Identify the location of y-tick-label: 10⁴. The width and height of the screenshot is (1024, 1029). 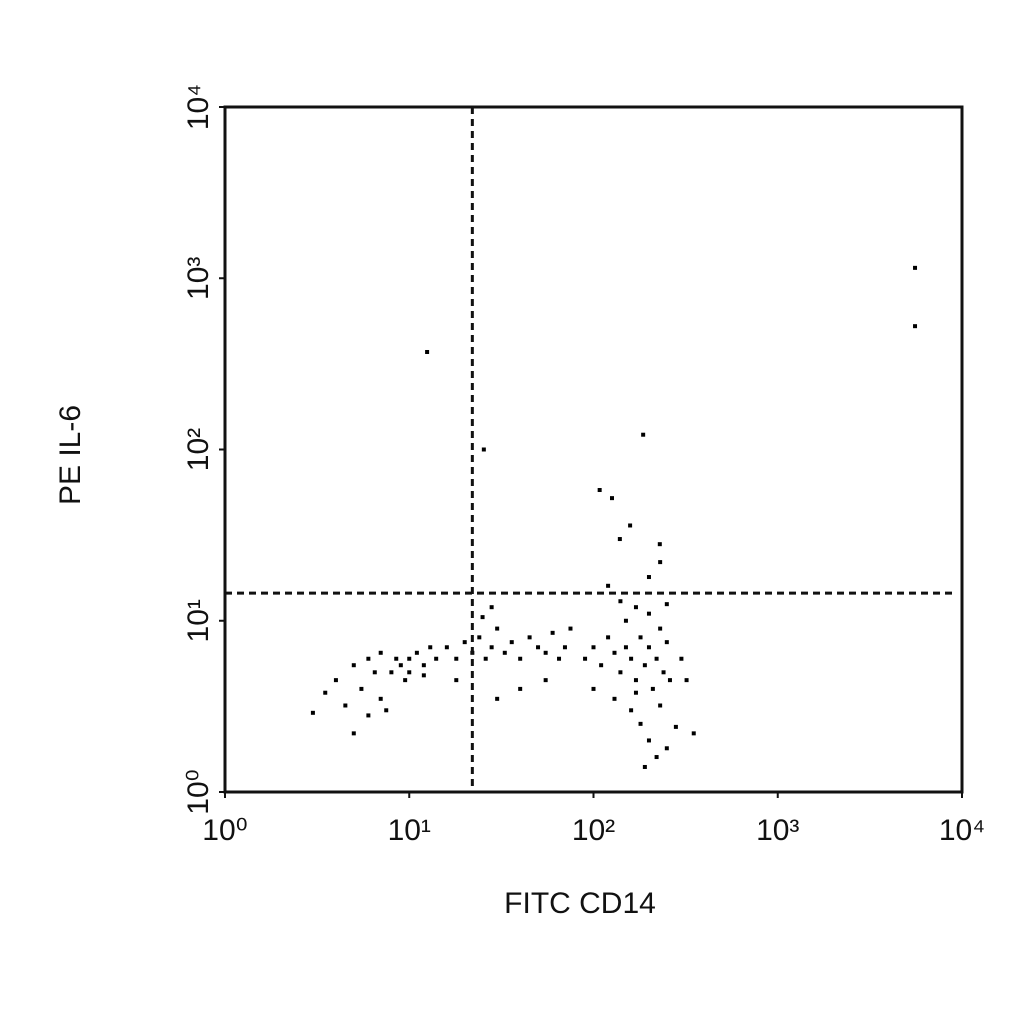
(198, 107).